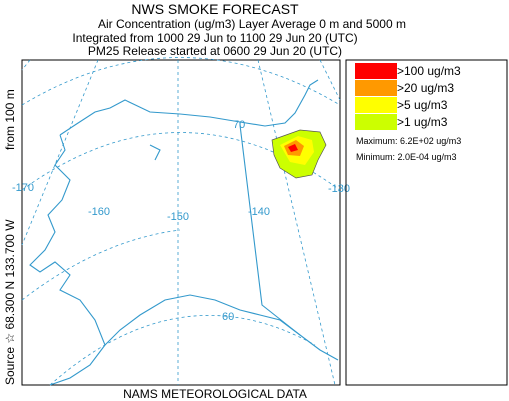 The width and height of the screenshot is (509, 401). Describe the element at coordinates (259, 212) in the screenshot. I see `longitude-label: -140` at that location.